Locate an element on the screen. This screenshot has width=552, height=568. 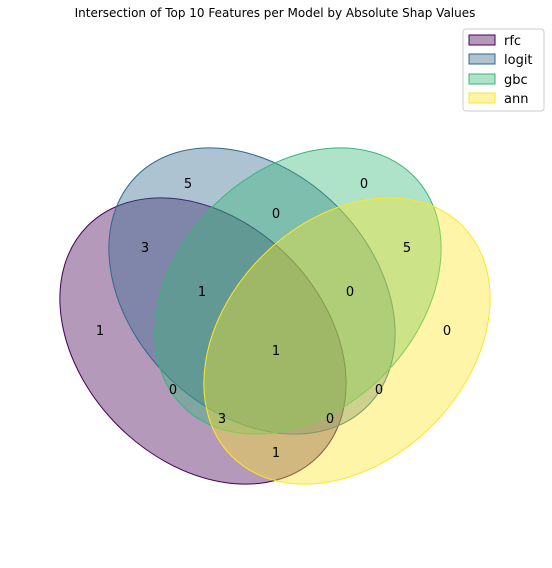
legend-label-ann: ann is located at coordinates (516, 99).